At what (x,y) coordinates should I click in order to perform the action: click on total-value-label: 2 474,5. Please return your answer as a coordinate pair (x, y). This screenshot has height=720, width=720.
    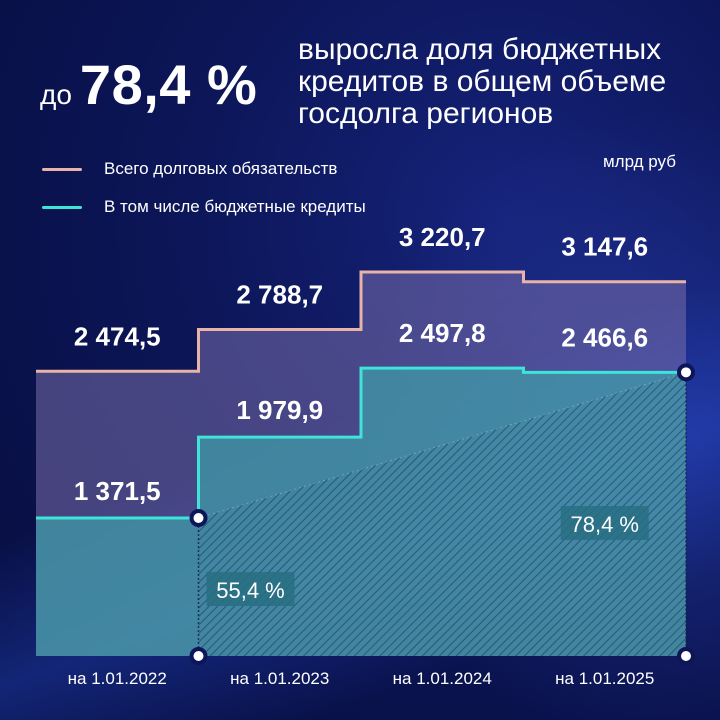
    Looking at the image, I should click on (117, 336).